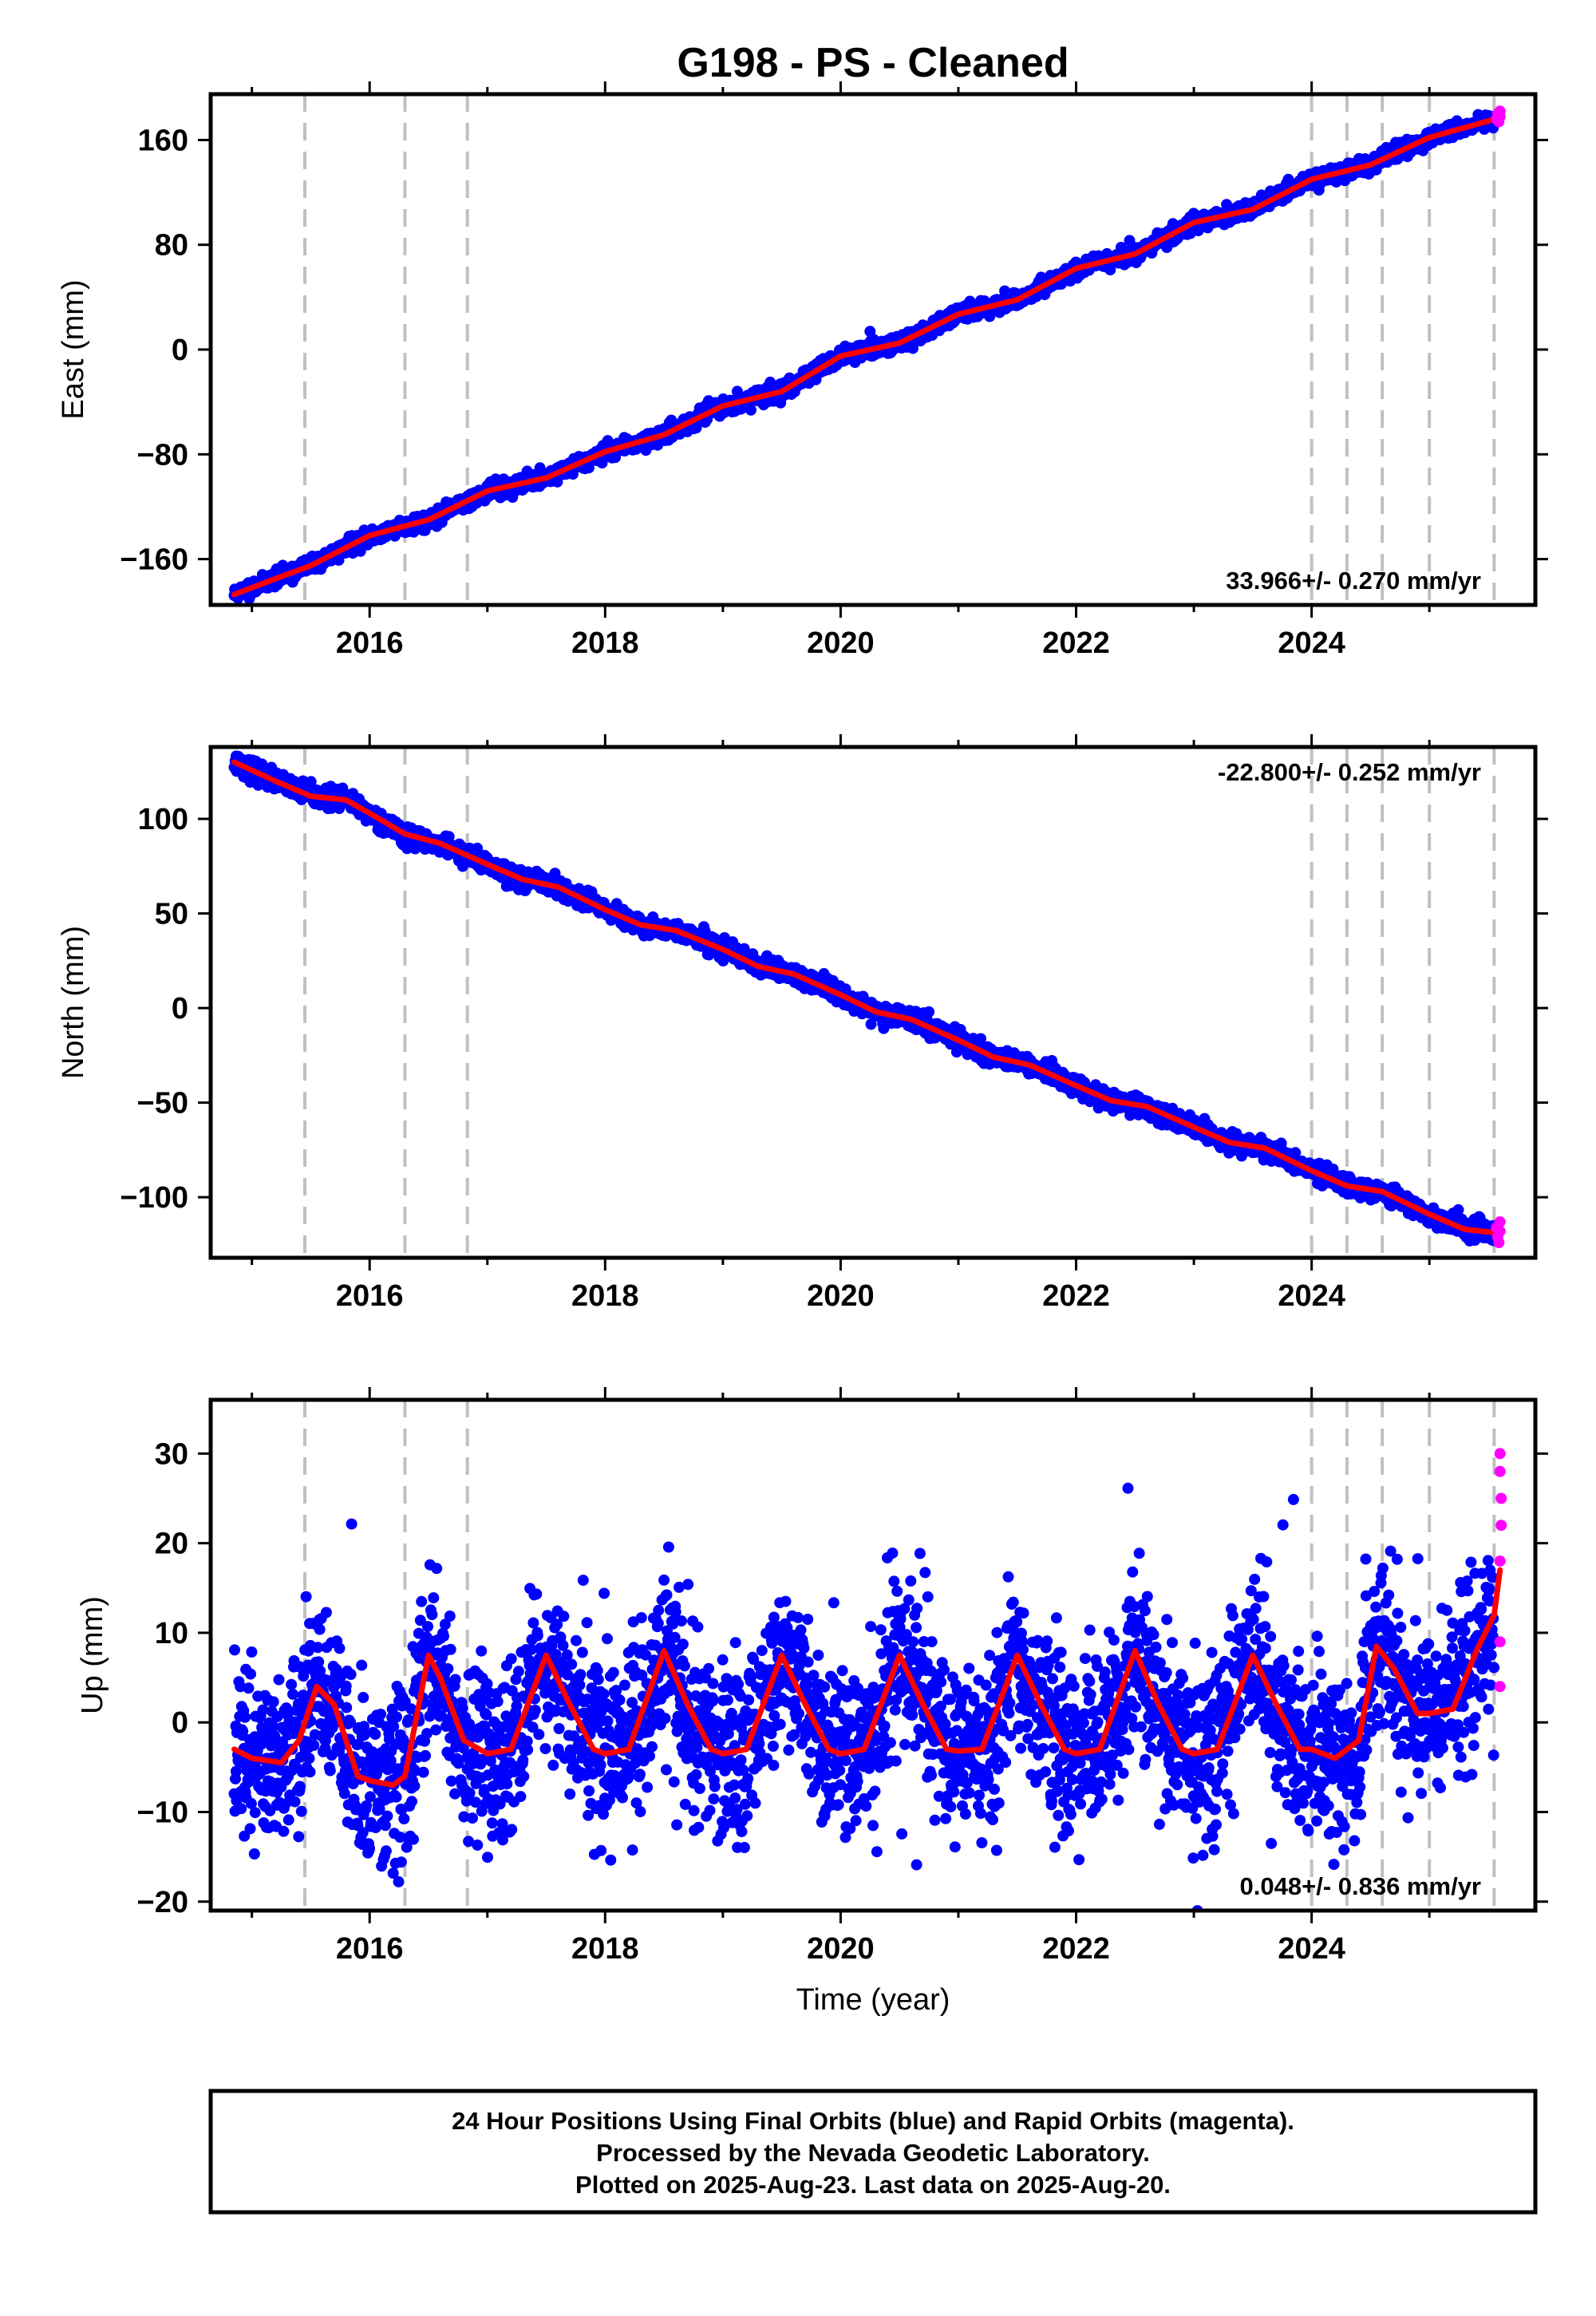 The image size is (1596, 2316). Describe the element at coordinates (1353, 581) in the screenshot. I see `velocity-label: 33.966+/- 0.270 mm/yr` at that location.